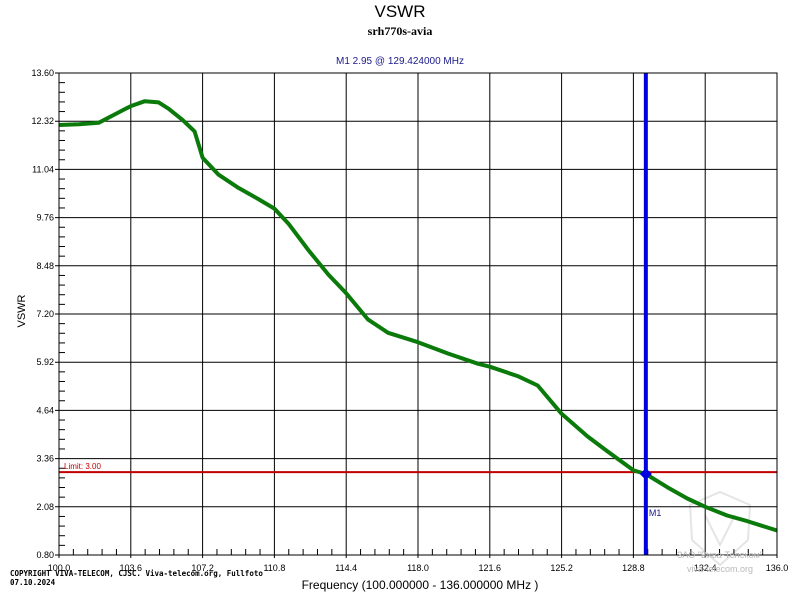 The height and width of the screenshot is (600, 800). I want to click on x-tick-label: 107.2, so click(202, 568).